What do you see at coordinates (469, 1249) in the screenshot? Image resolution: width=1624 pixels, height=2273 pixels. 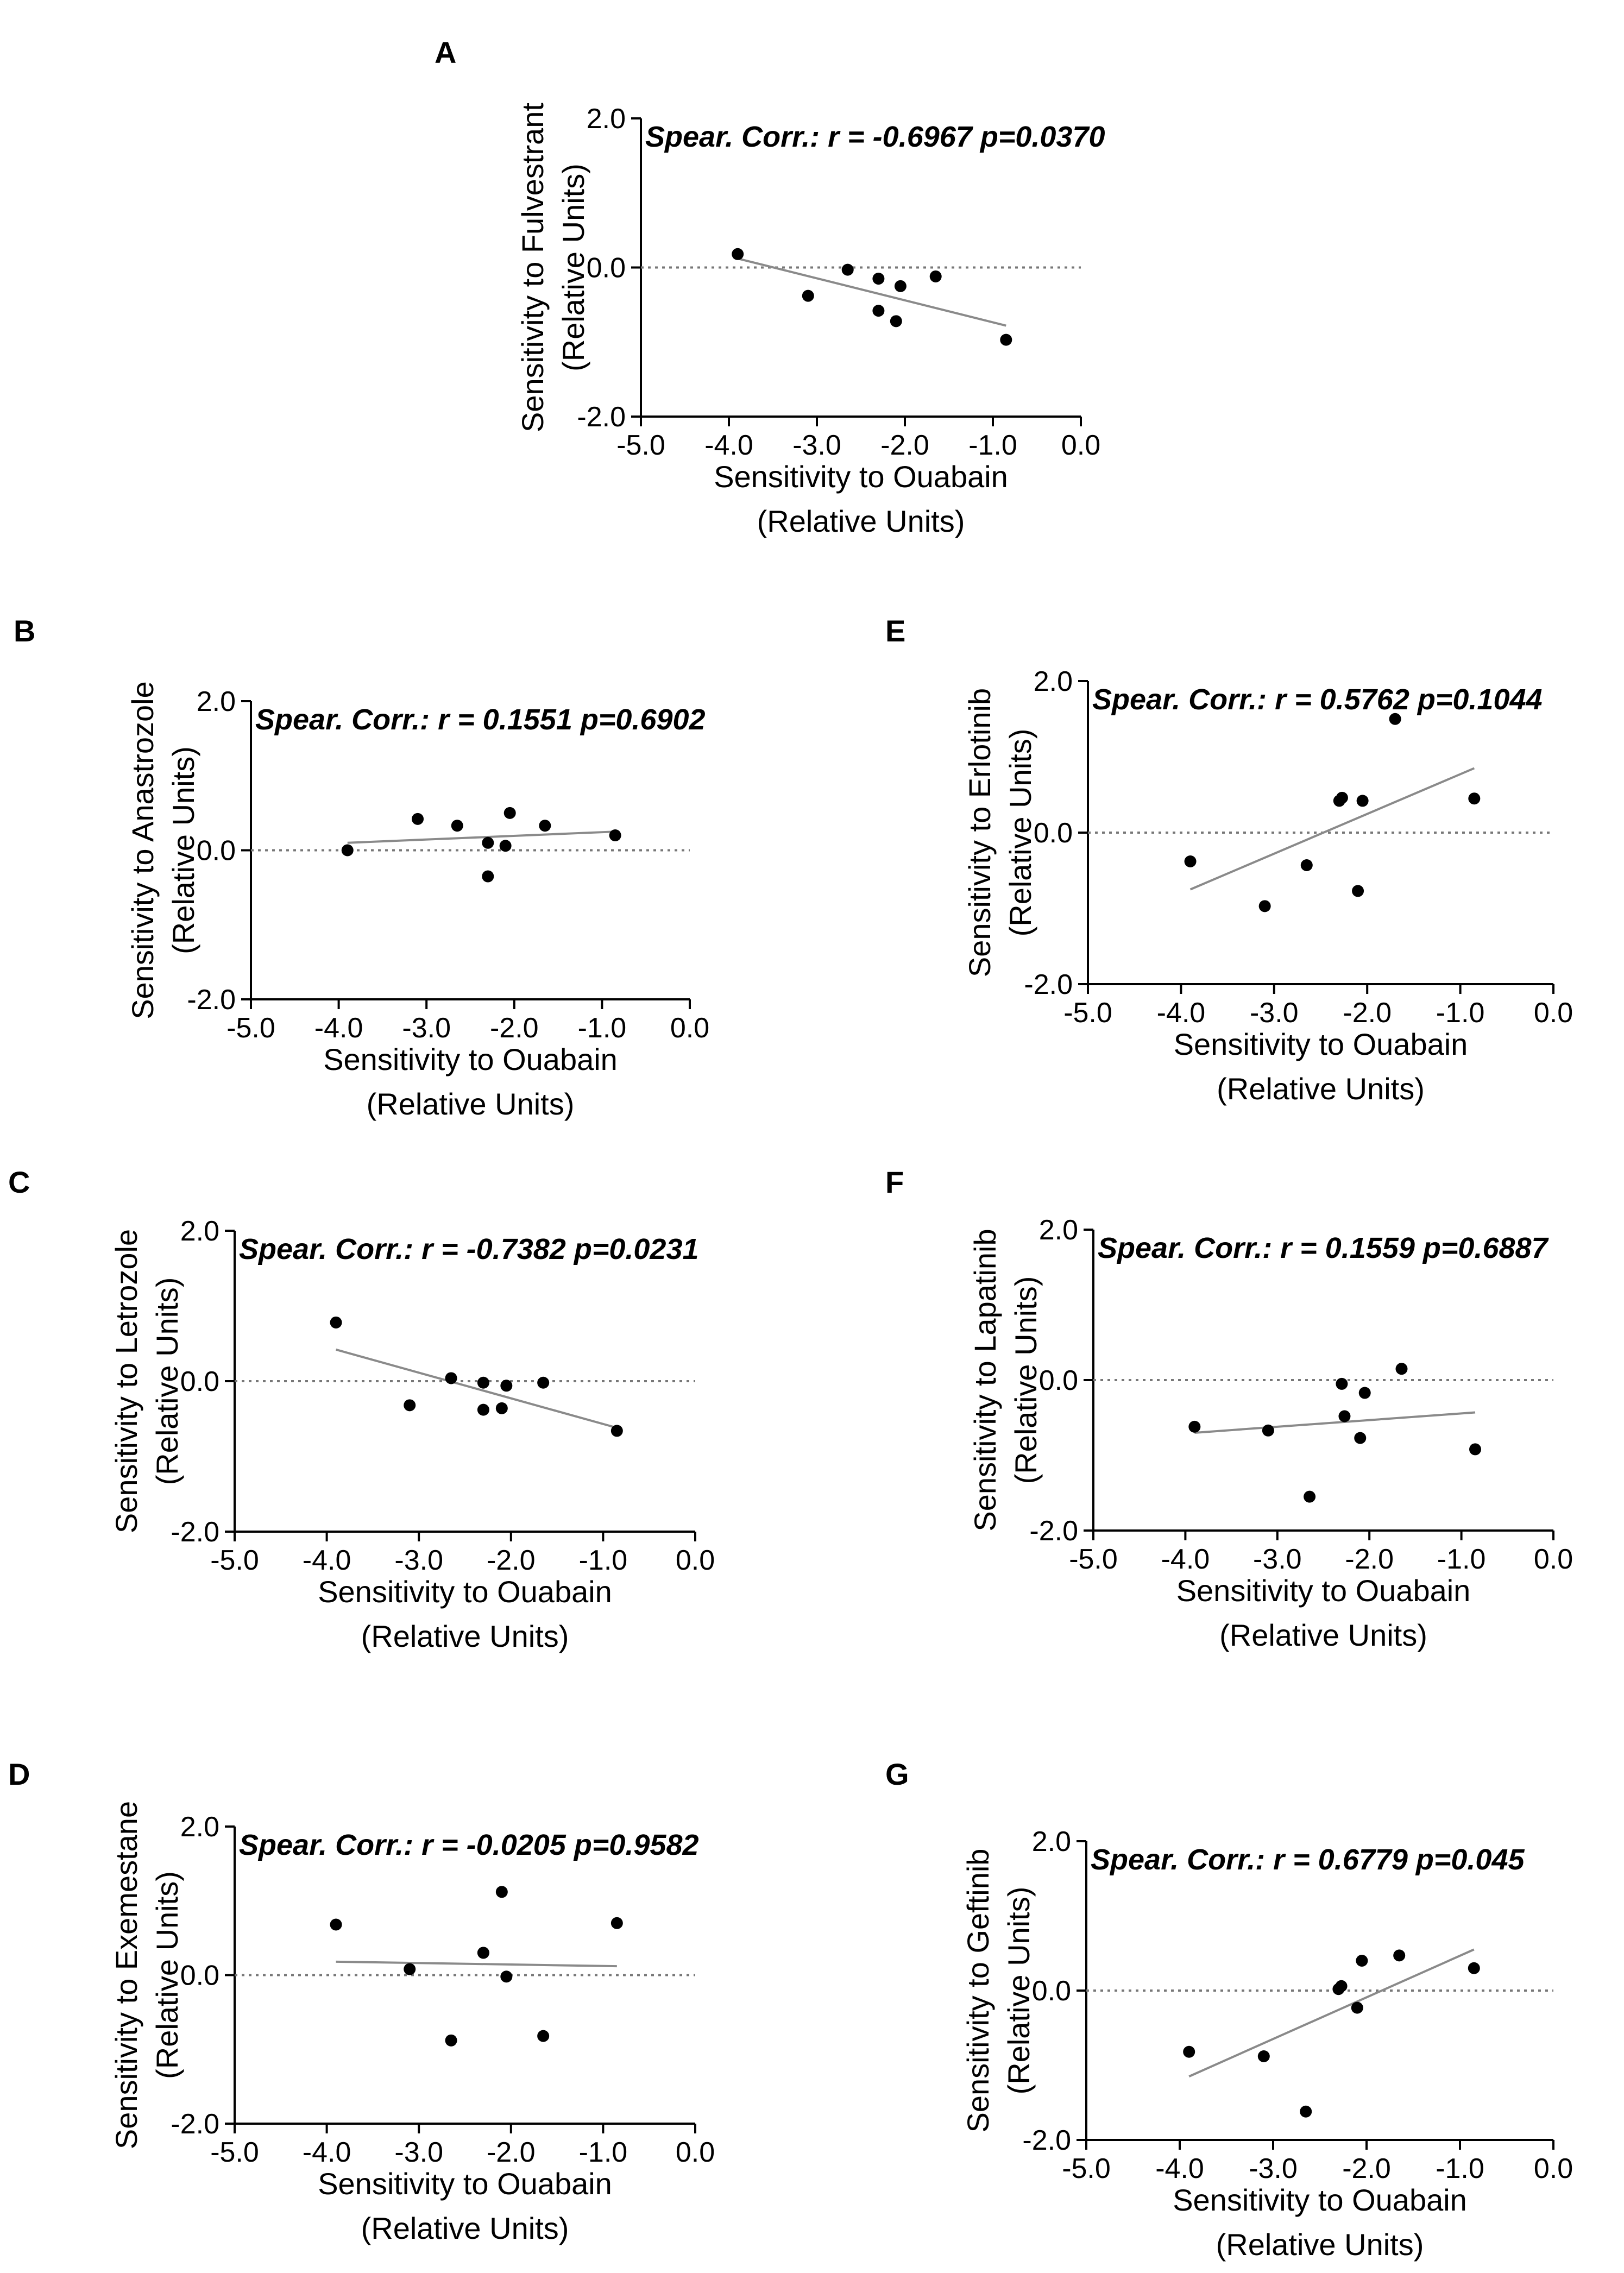 I see `correlation-annotation: Spear. Corr.: r = -0.7382 p=0.0231` at bounding box center [469, 1249].